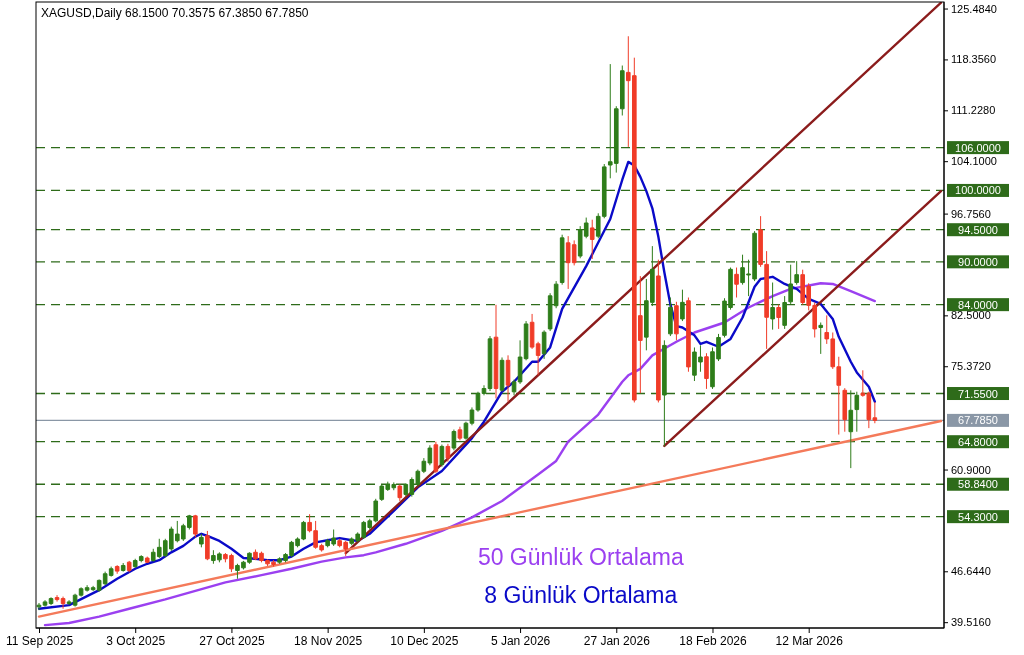 Image resolution: width=1024 pixels, height=655 pixels. I want to click on x-tick-label: 18 Nov 2025, so click(328, 640).